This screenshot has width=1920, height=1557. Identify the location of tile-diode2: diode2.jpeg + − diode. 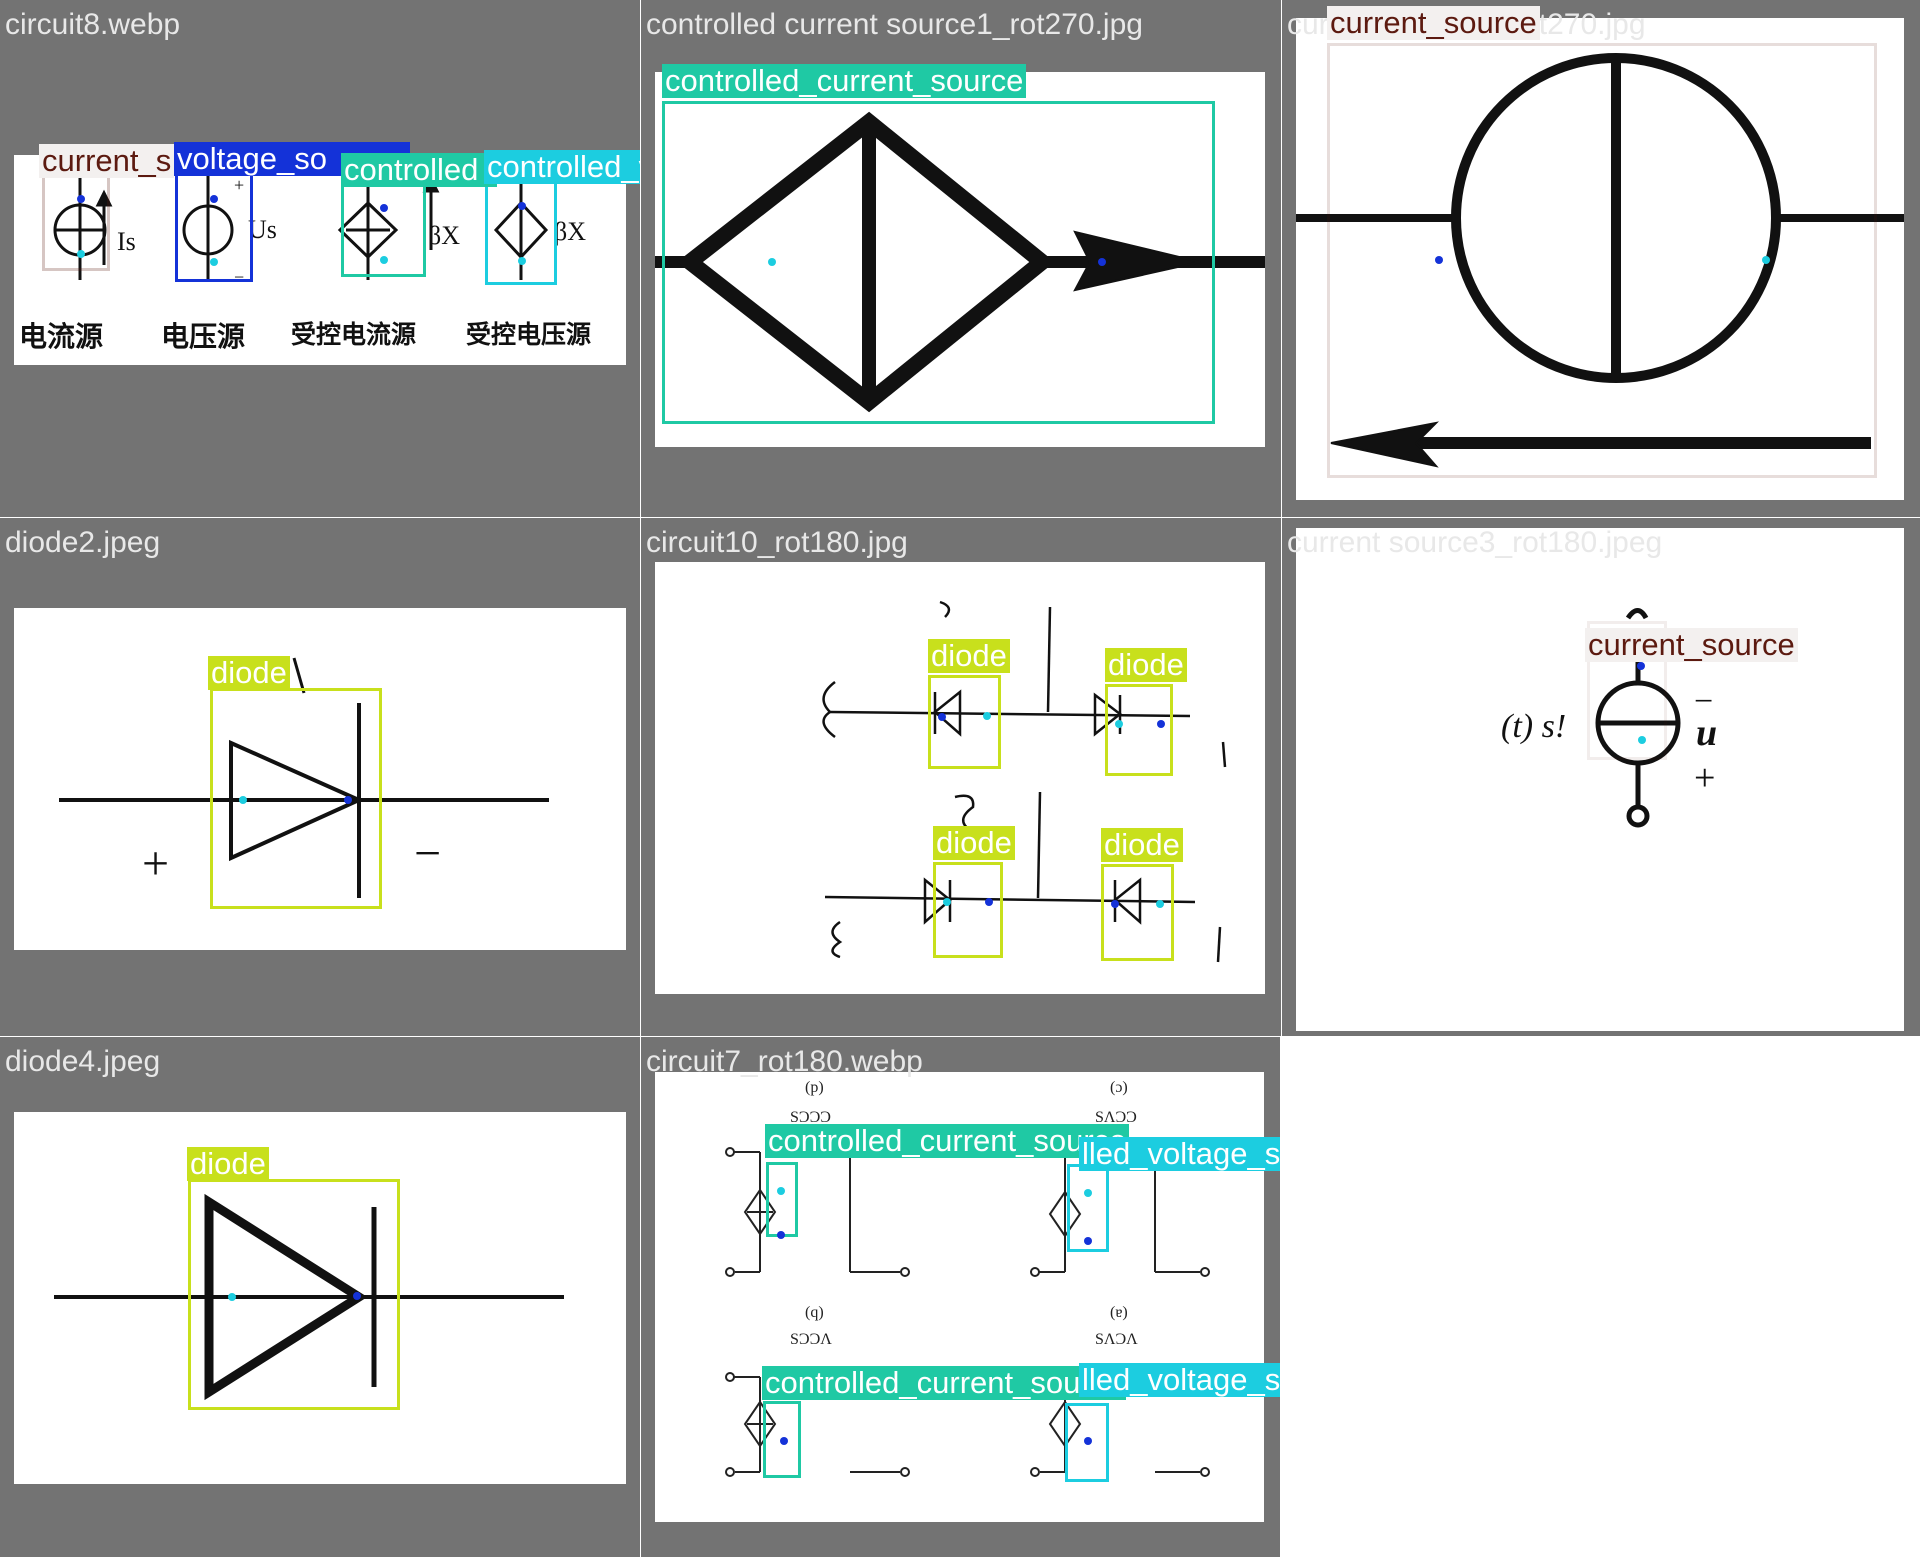
(320, 777).